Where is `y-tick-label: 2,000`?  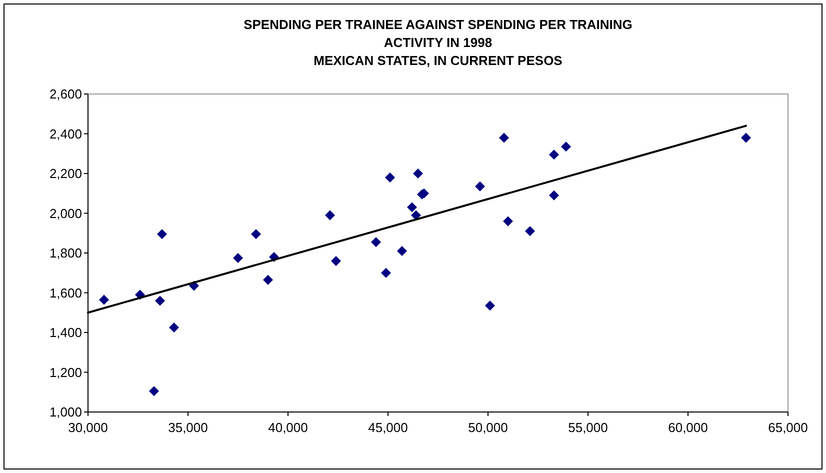
y-tick-label: 2,000 is located at coordinates (65, 213).